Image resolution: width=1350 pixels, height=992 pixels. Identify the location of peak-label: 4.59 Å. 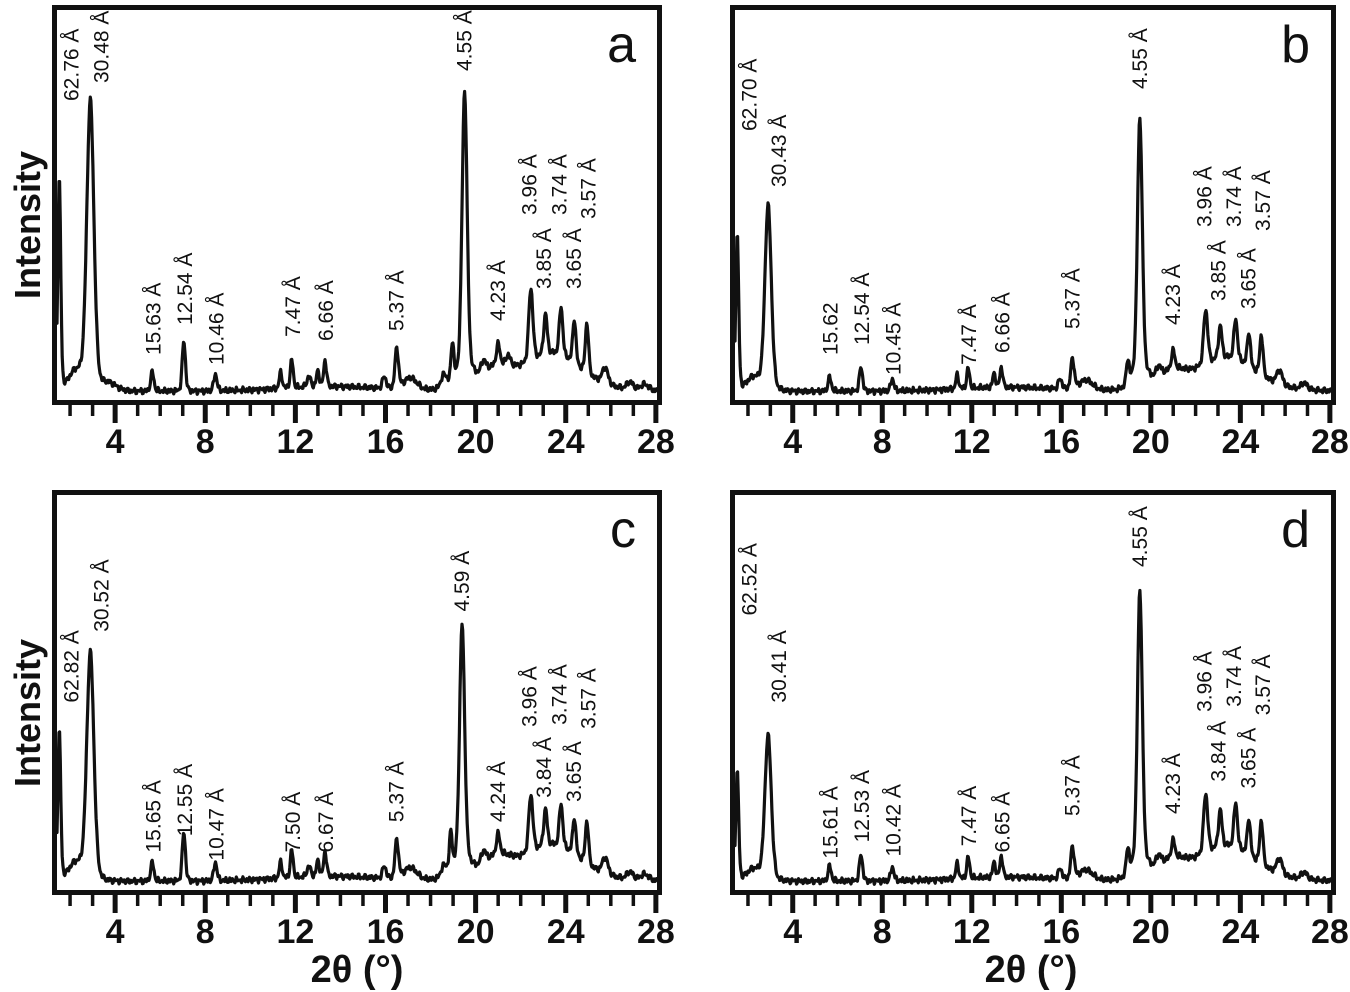
(462, 581).